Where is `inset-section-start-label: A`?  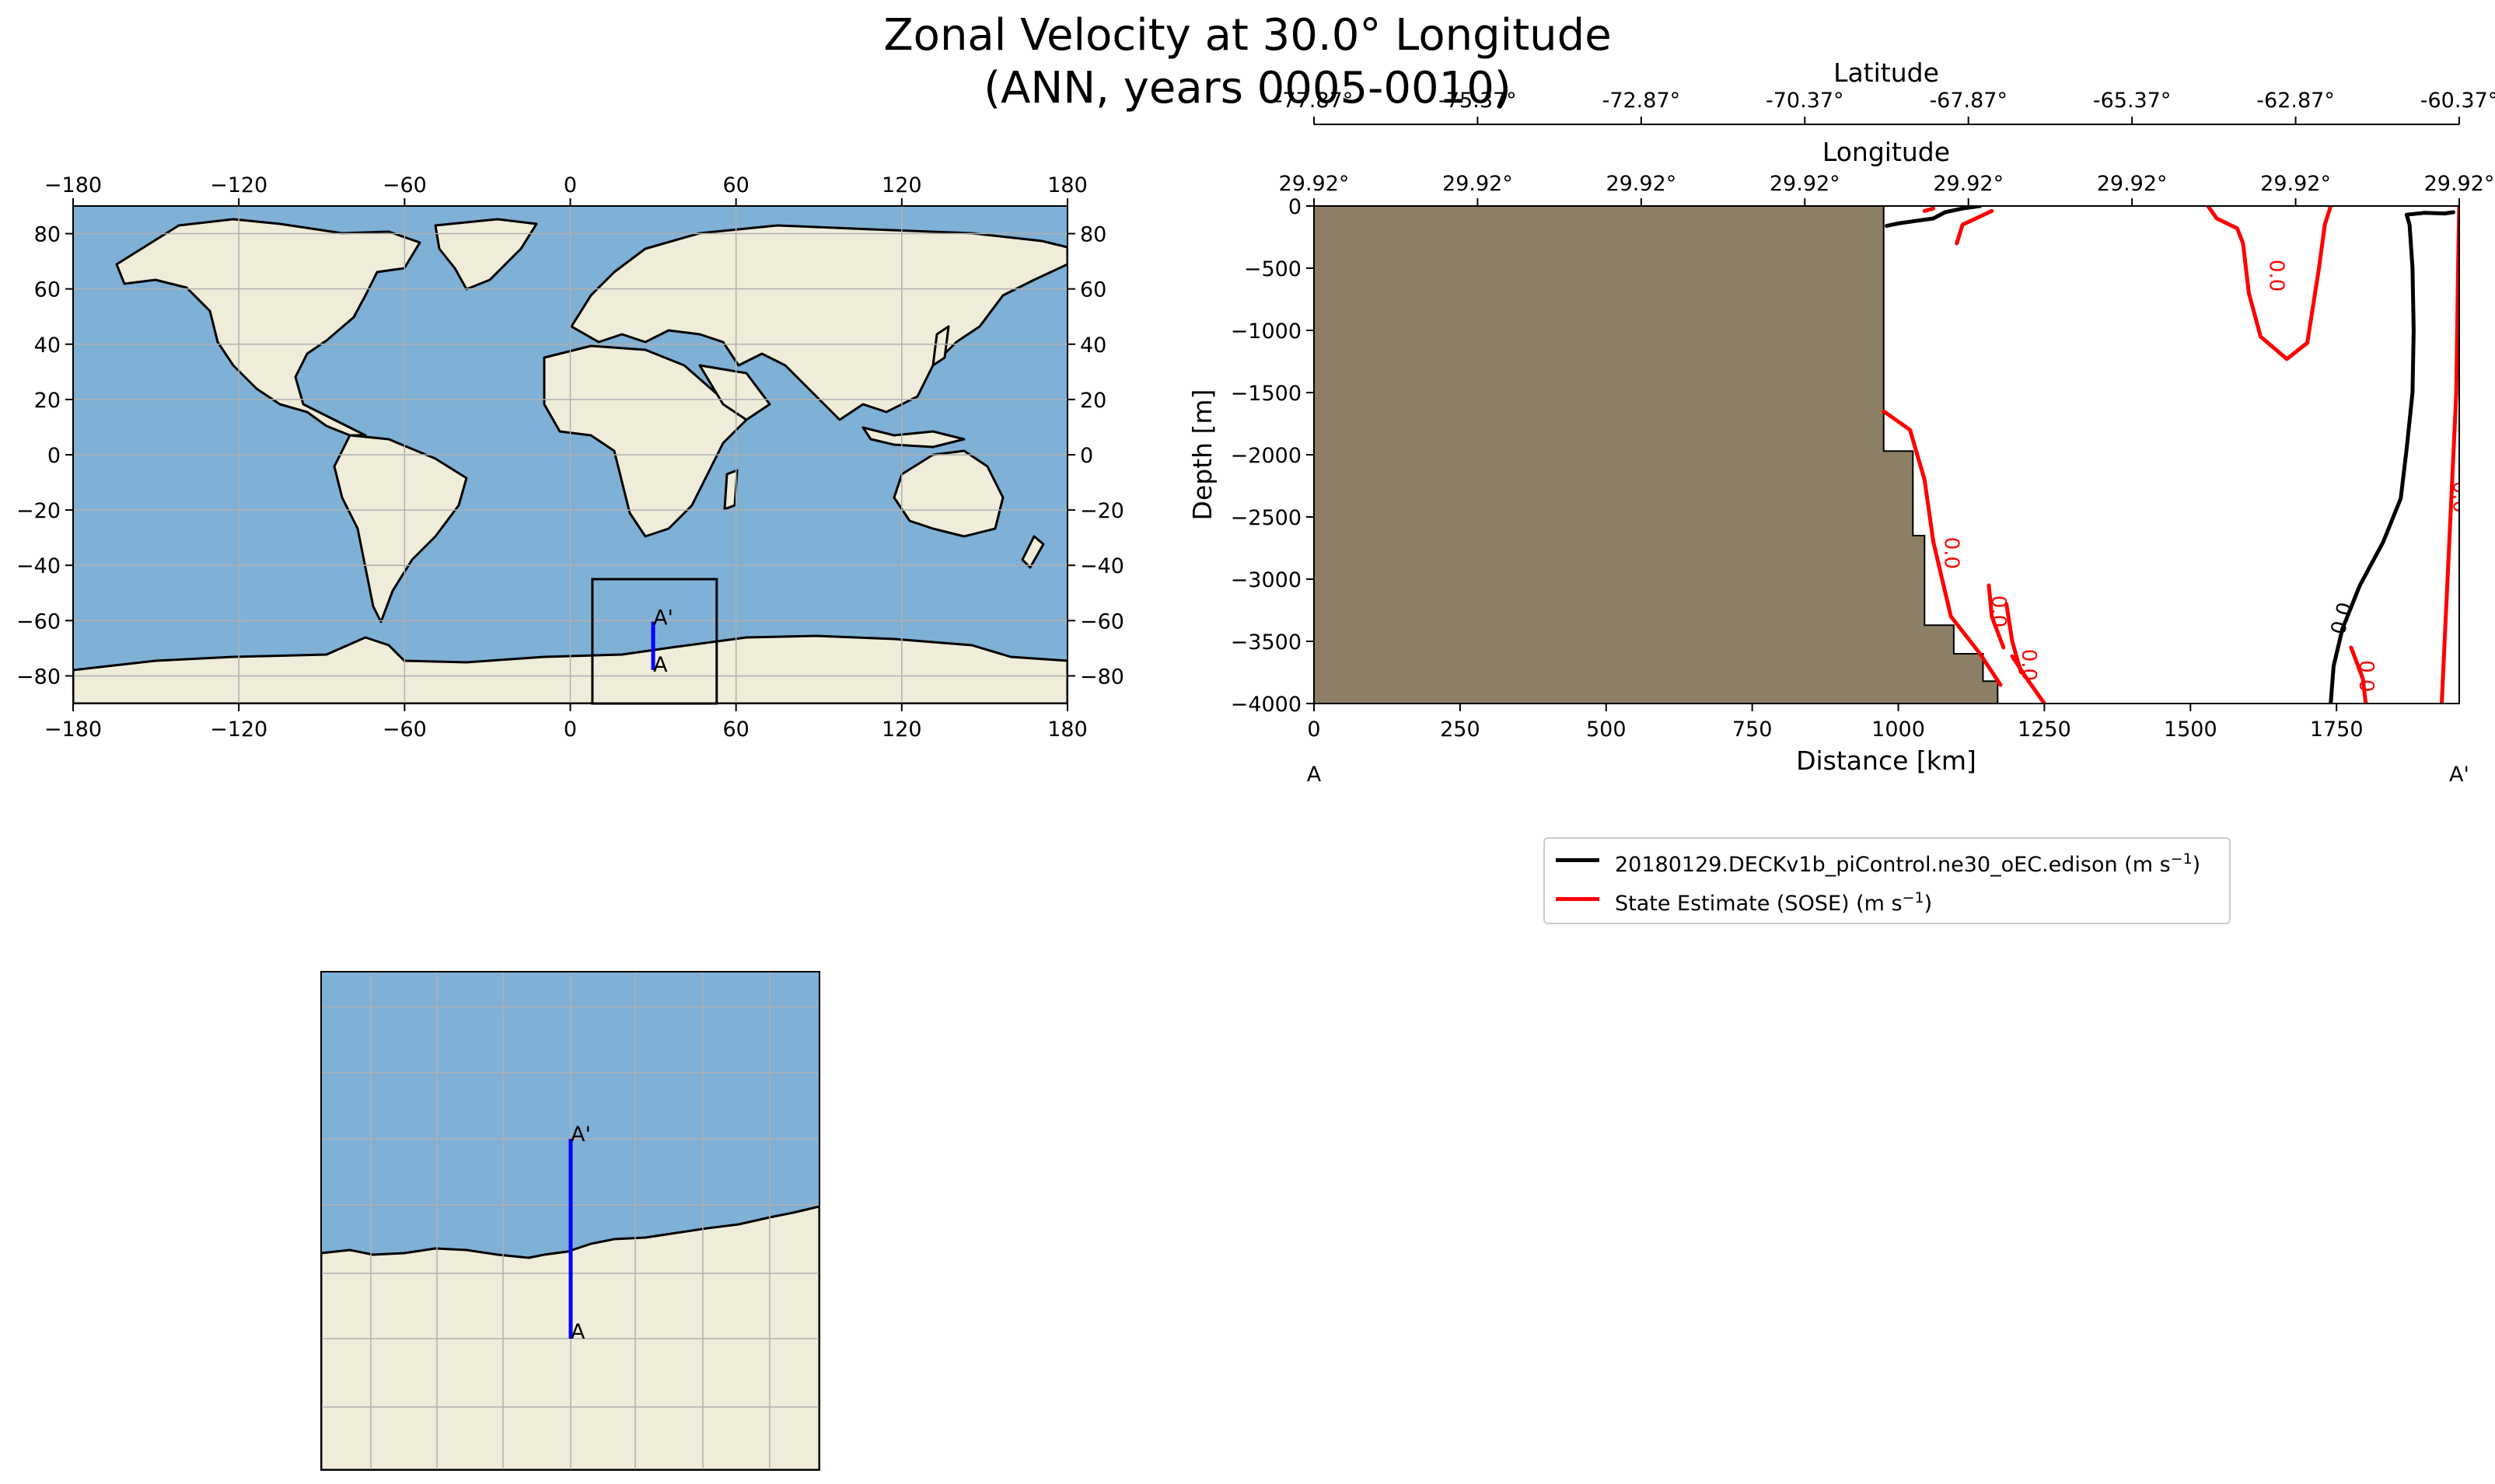 inset-section-start-label: A is located at coordinates (578, 1332).